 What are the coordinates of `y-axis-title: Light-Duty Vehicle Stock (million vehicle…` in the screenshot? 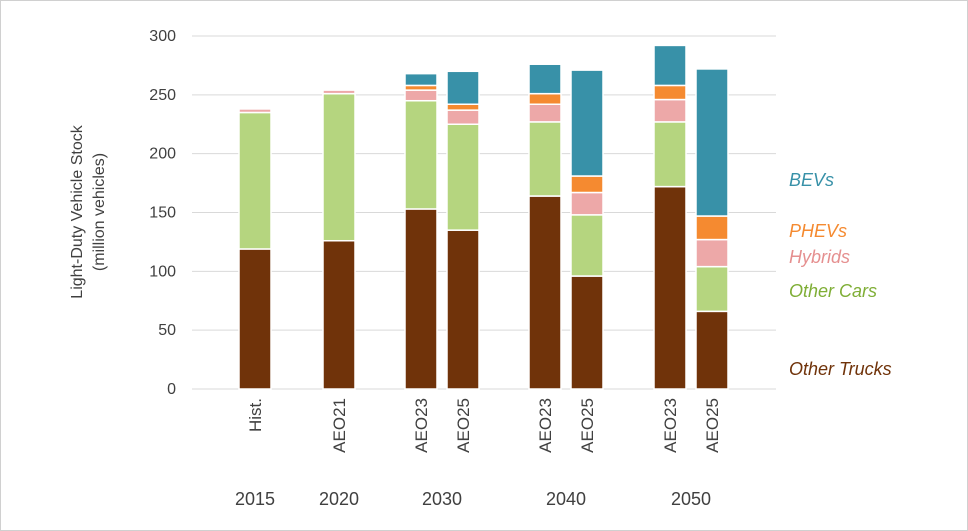 It's located at (88, 211).